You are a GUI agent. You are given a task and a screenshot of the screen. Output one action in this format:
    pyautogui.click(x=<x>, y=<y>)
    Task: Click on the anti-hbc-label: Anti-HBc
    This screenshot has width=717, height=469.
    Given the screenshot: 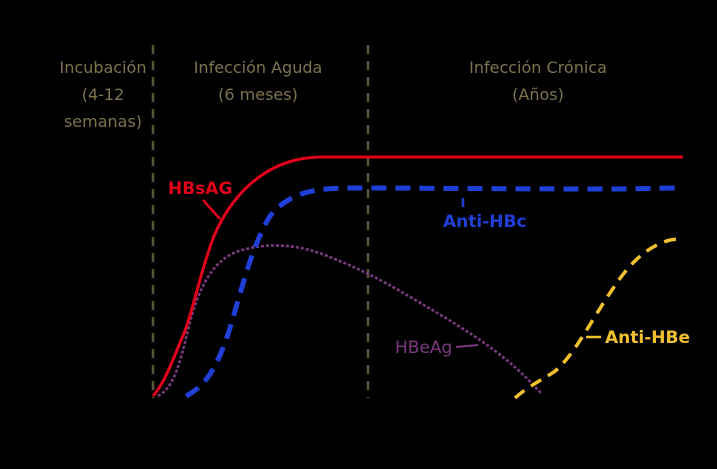 What is the action you would take?
    pyautogui.click(x=485, y=222)
    